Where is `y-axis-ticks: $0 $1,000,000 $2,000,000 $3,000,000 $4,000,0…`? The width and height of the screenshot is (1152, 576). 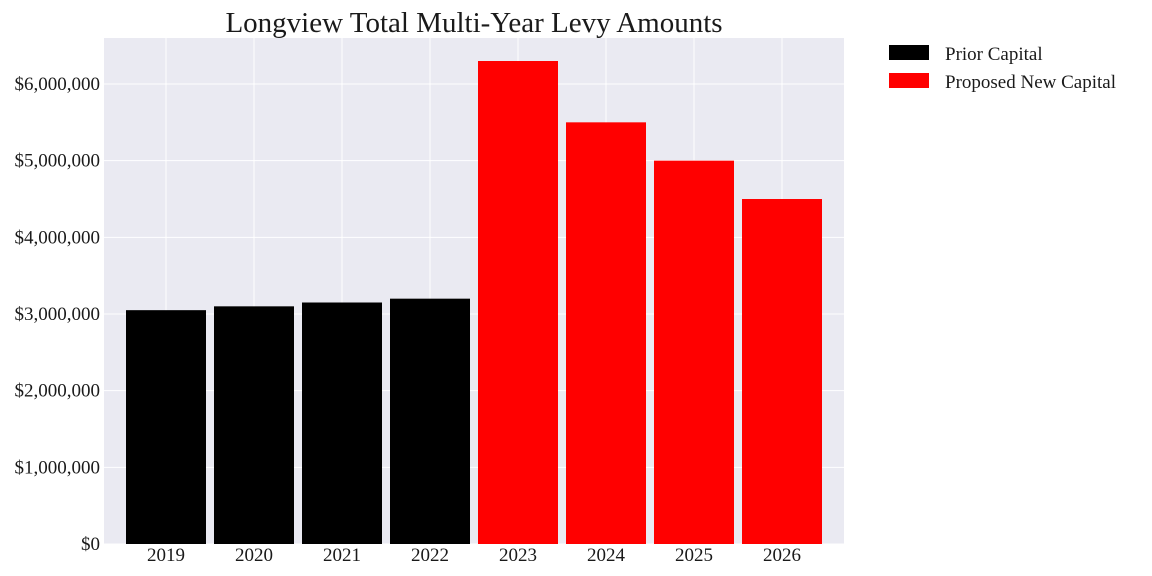 y-axis-ticks: $0 $1,000,000 $2,000,000 $3,000,000 $4,000,0… is located at coordinates (58, 314).